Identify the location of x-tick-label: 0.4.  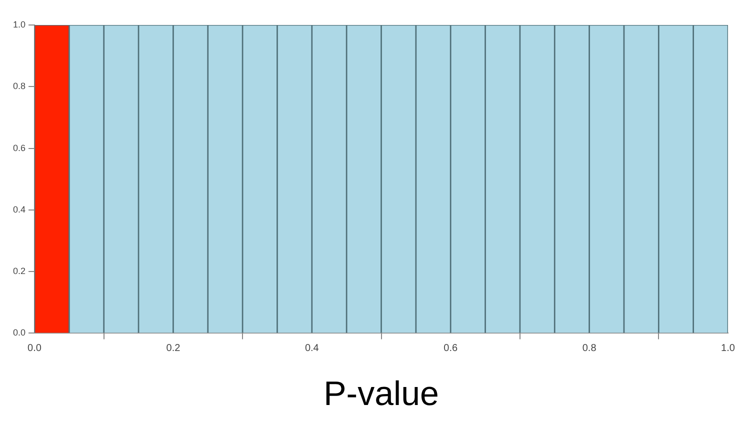
(312, 348).